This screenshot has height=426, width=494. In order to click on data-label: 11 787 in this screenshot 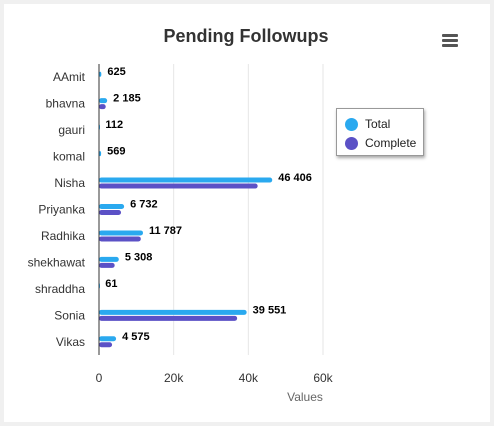, I will do `click(165, 231)`.